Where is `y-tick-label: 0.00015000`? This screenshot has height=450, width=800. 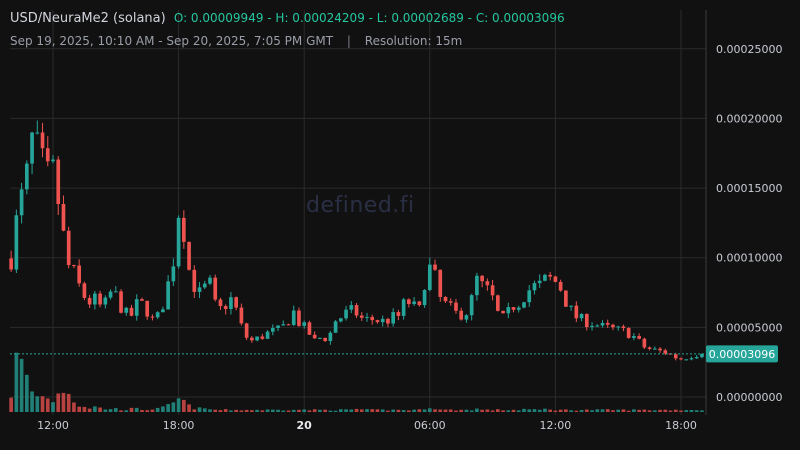
y-tick-label: 0.00015000 is located at coordinates (749, 188).